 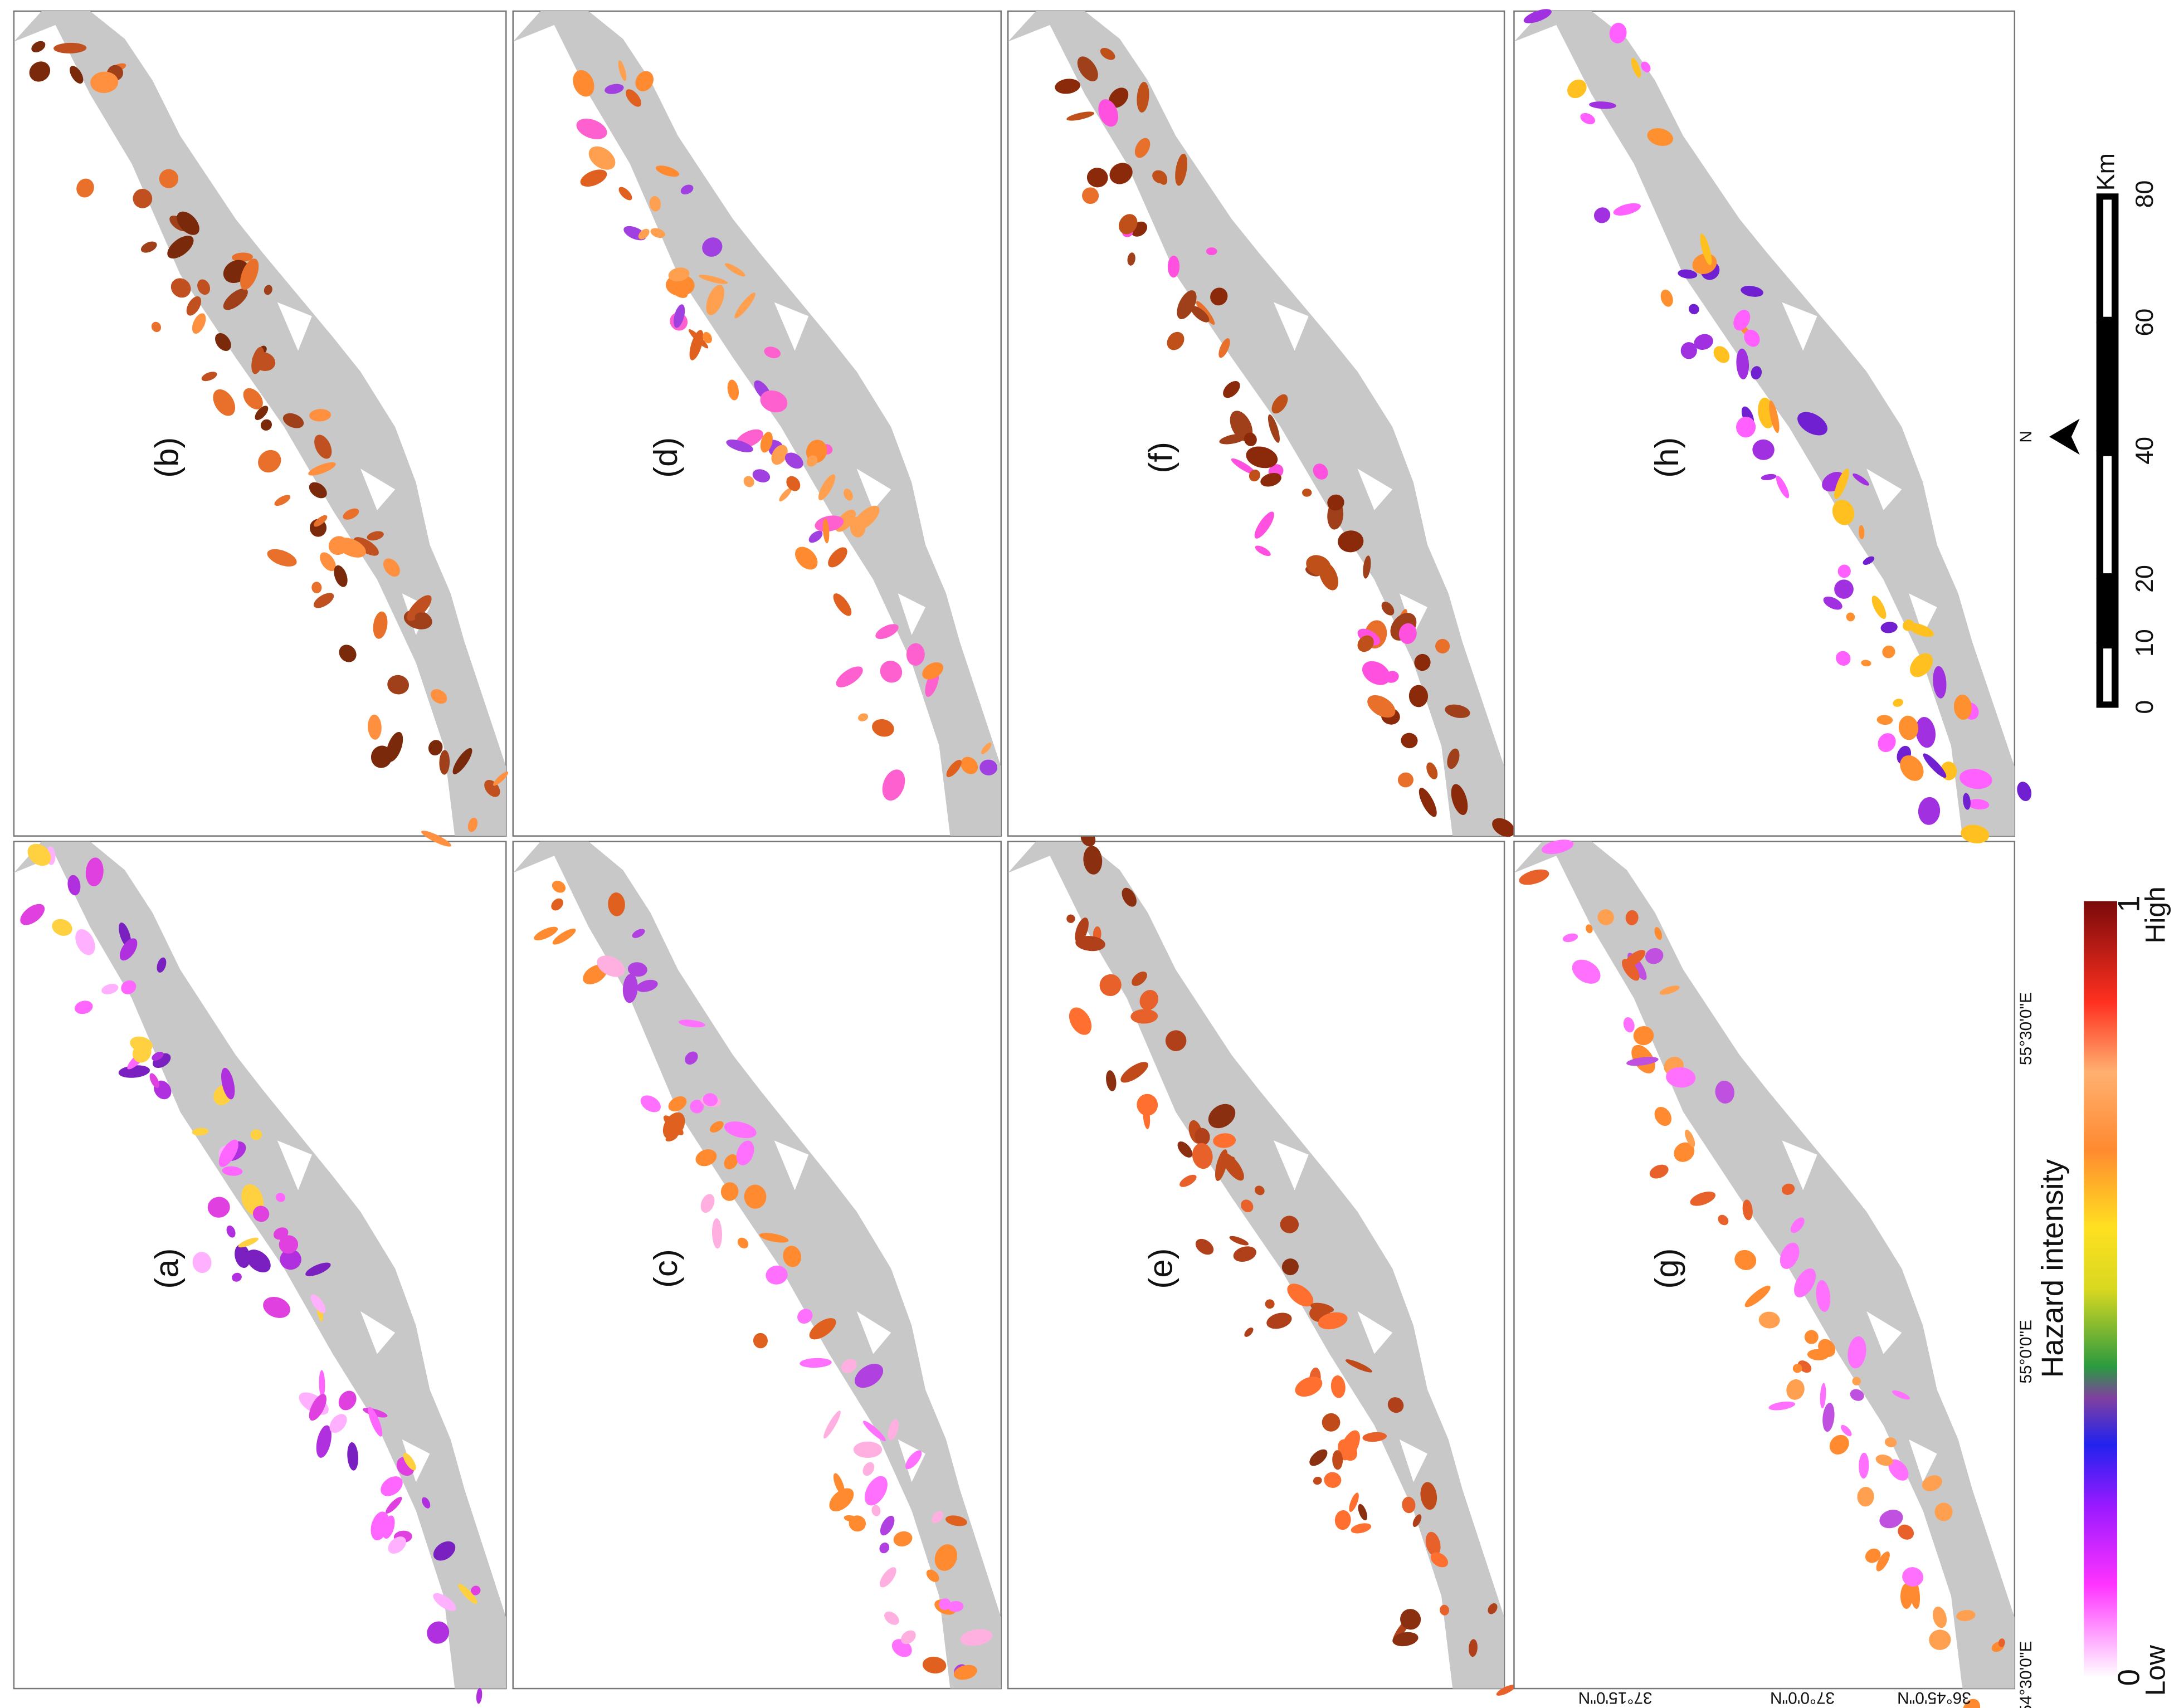 I want to click on longitude-label: 55°0'0"E, so click(x=2026, y=1352).